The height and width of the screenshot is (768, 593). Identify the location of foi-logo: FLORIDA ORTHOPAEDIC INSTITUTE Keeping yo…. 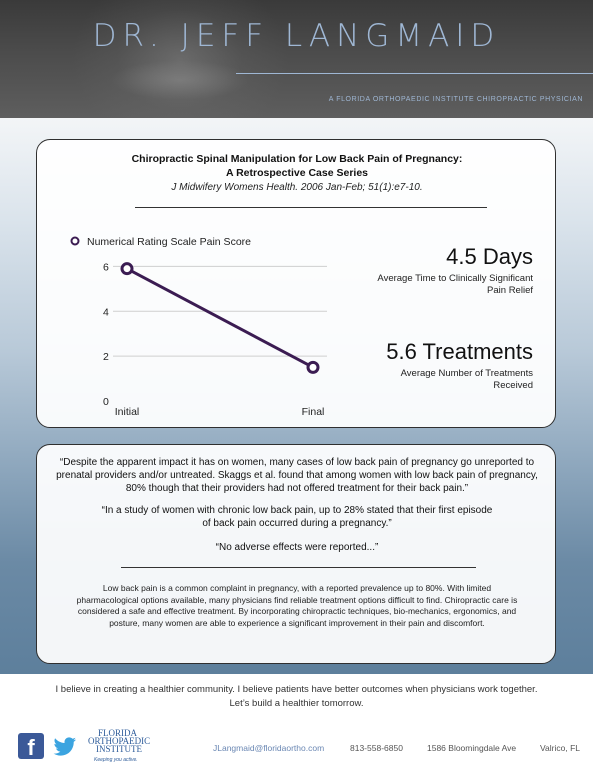
(119, 746).